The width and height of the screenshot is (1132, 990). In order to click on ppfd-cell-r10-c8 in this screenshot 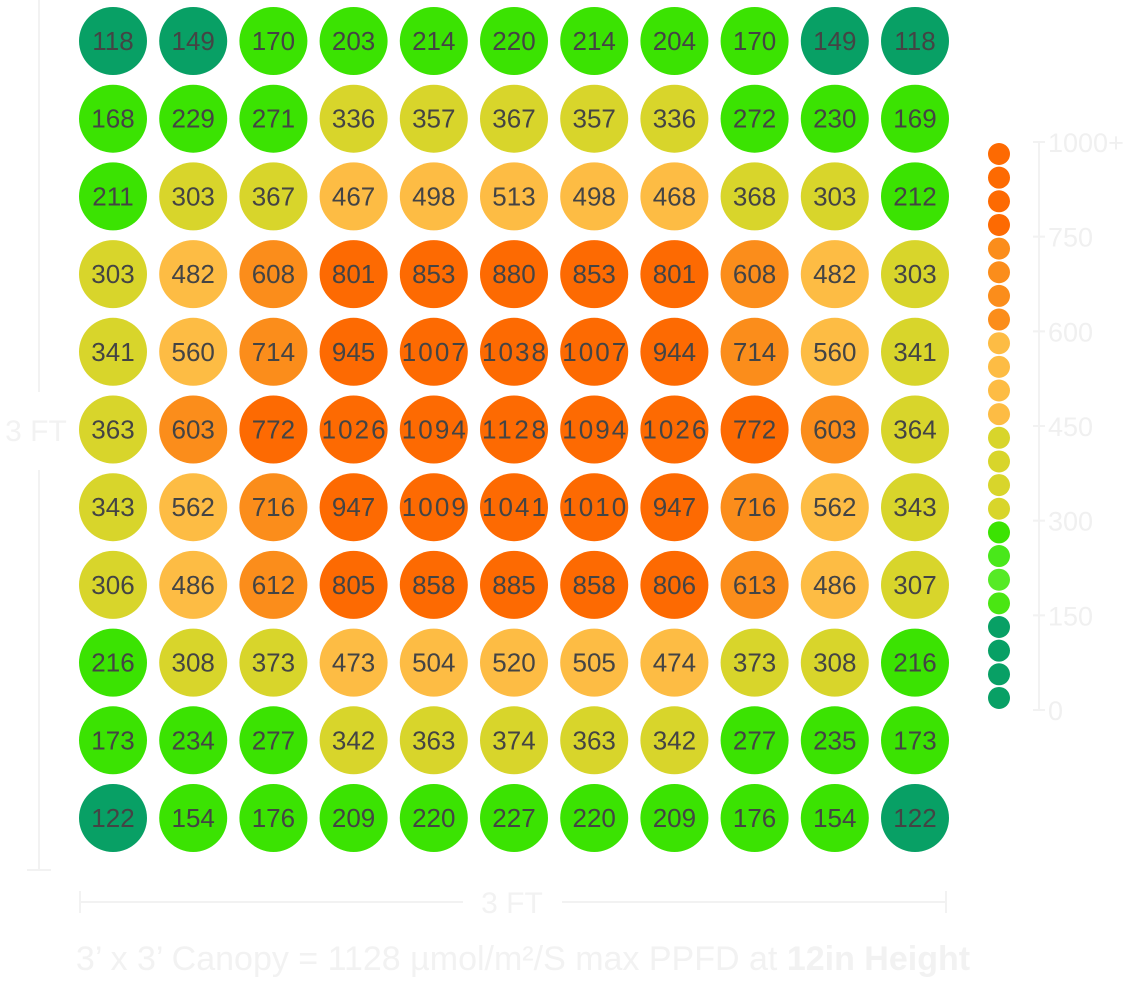, I will do `click(674, 740)`.